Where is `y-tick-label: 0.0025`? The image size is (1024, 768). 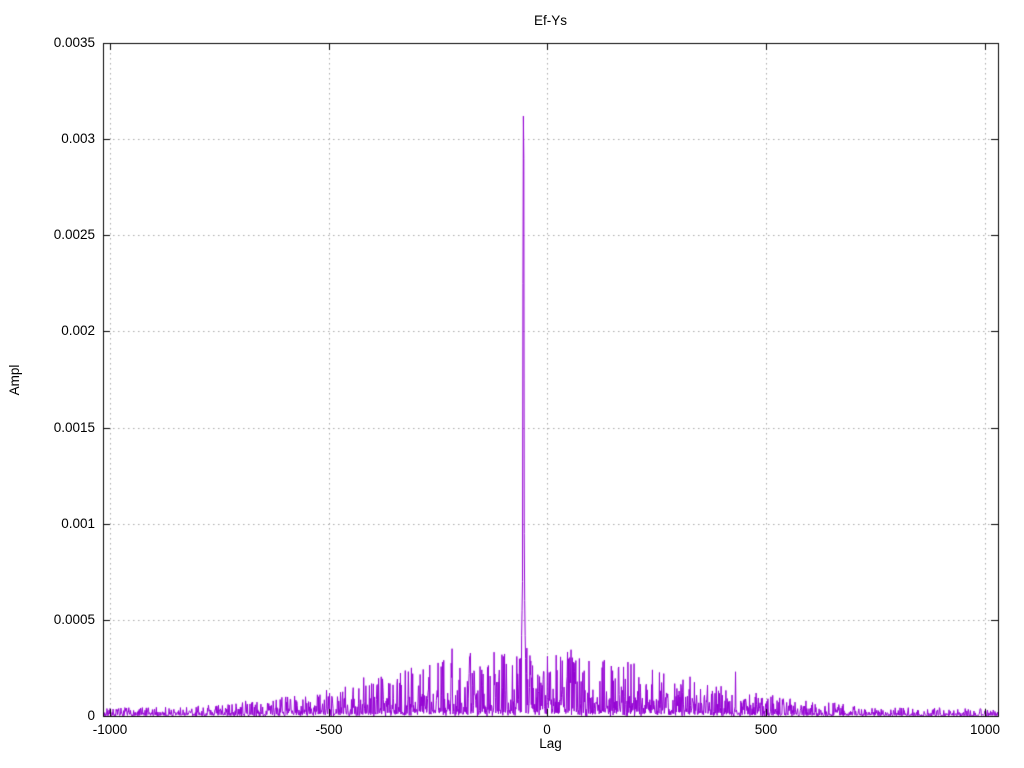 y-tick-label: 0.0025 is located at coordinates (74, 234).